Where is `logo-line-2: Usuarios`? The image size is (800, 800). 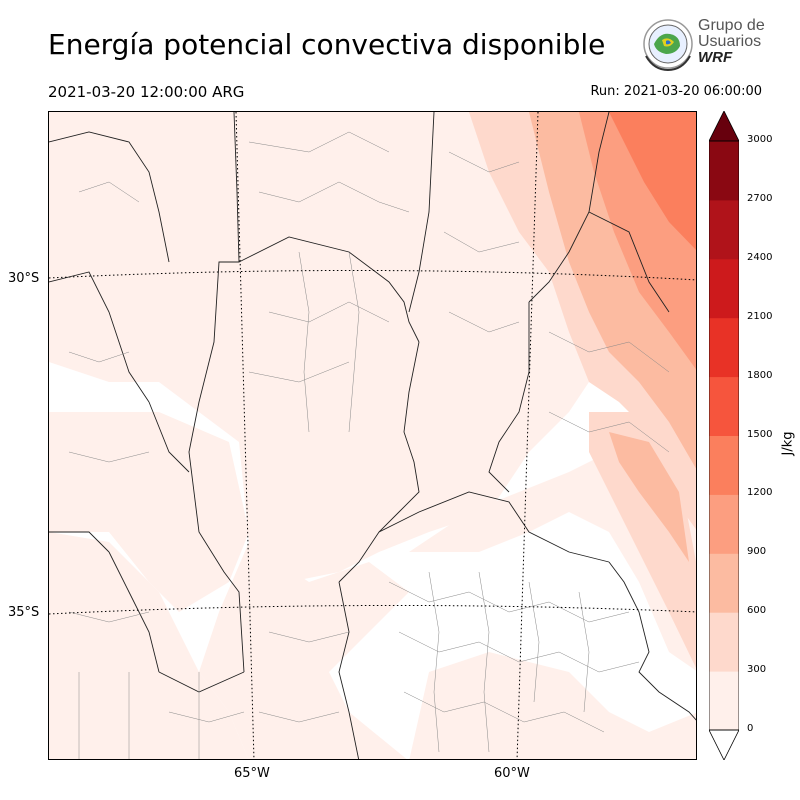 logo-line-2: Usuarios is located at coordinates (730, 41).